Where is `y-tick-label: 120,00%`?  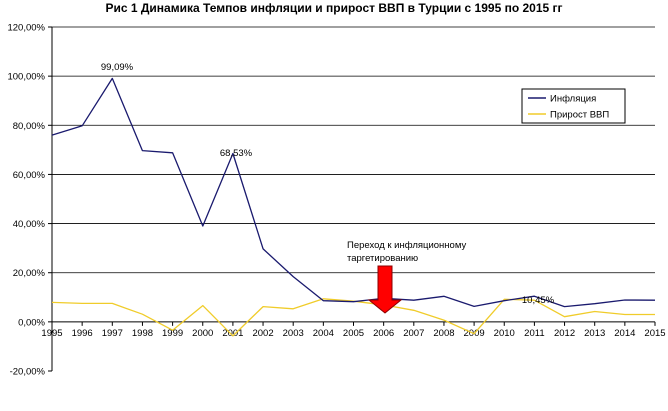 y-tick-label: 120,00% is located at coordinates (26, 28).